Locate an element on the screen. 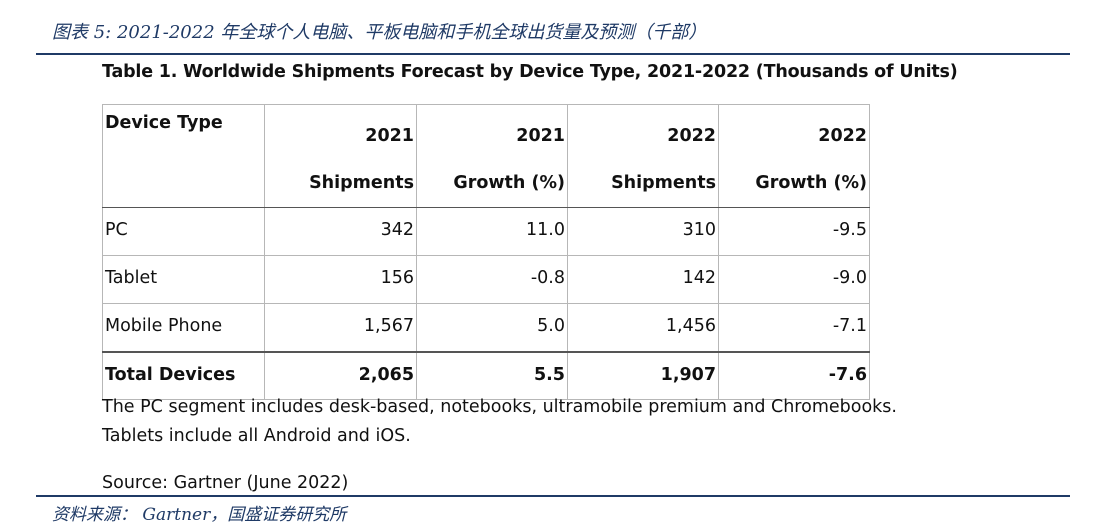  cell-2022-growth: -9.0 is located at coordinates (794, 279).